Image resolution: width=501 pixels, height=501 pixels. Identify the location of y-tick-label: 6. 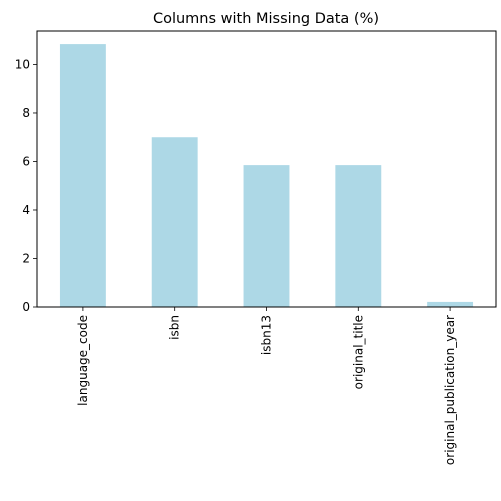
(26, 161).